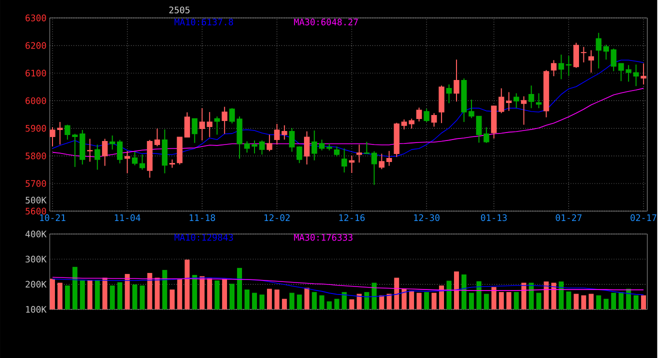 This screenshot has width=660, height=358. What do you see at coordinates (179, 10) in the screenshot?
I see `chart-title: 2505` at bounding box center [179, 10].